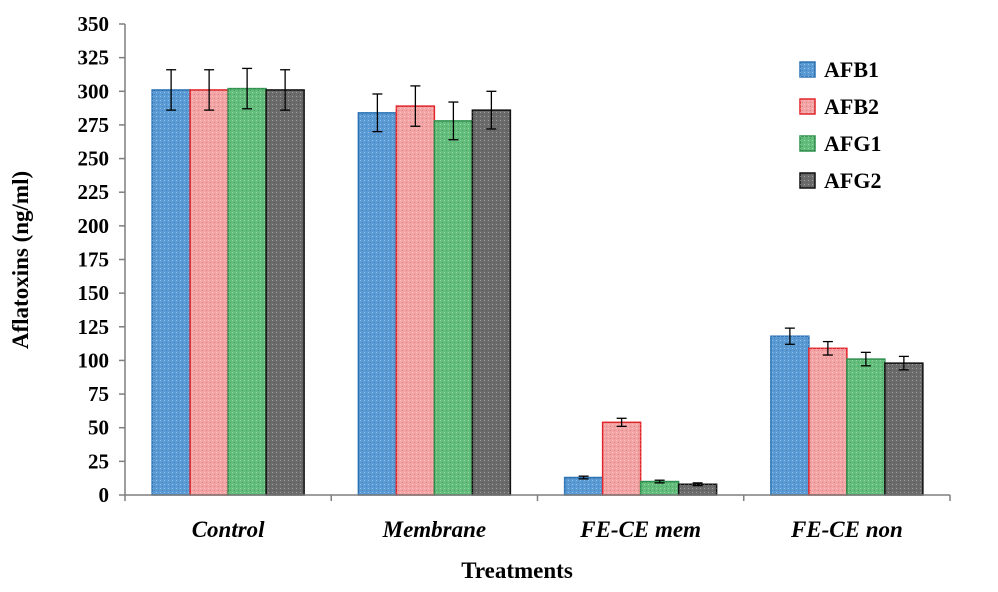  I want to click on x-tick-label: FE-CE non, so click(846, 529).